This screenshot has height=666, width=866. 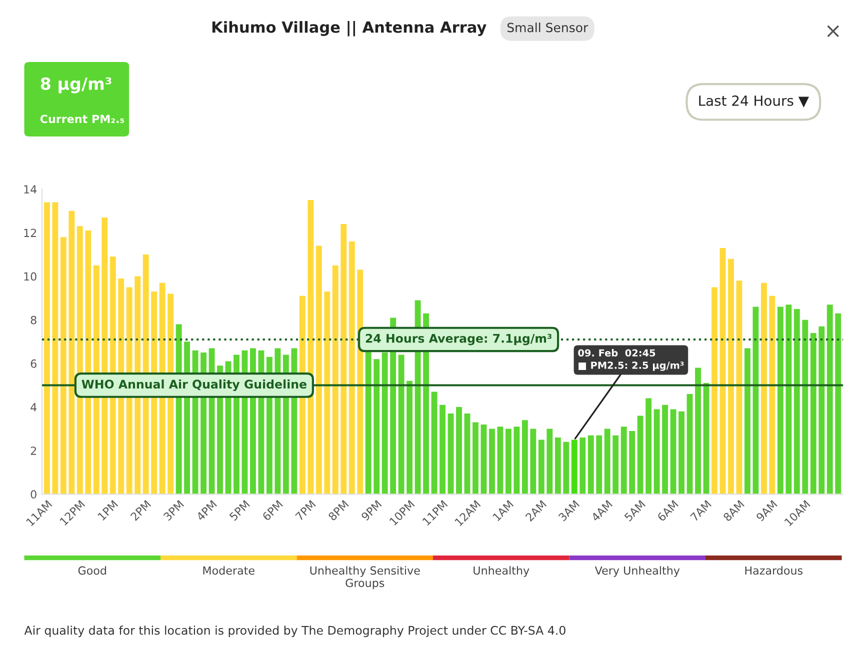 I want to click on text: Unhealthy Sensitive Groups, so click(x=365, y=578).